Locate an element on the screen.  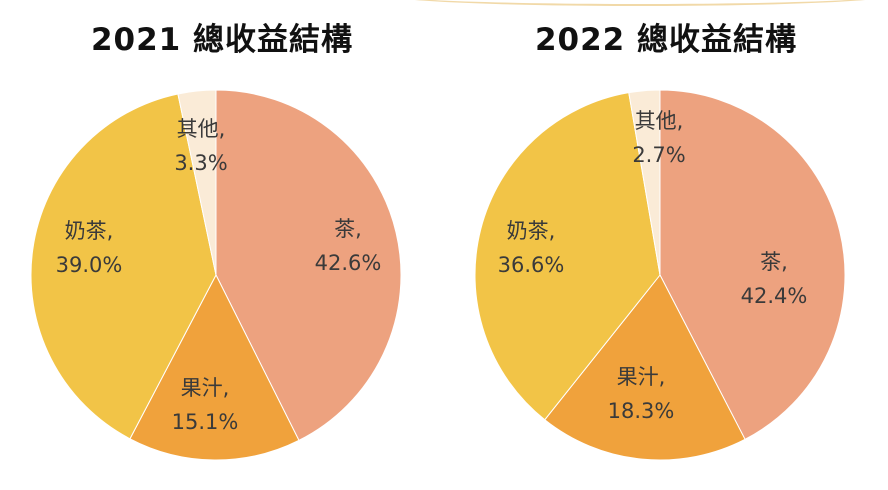
slice-label-tea: 茶, 42.4% is located at coordinates (774, 279).